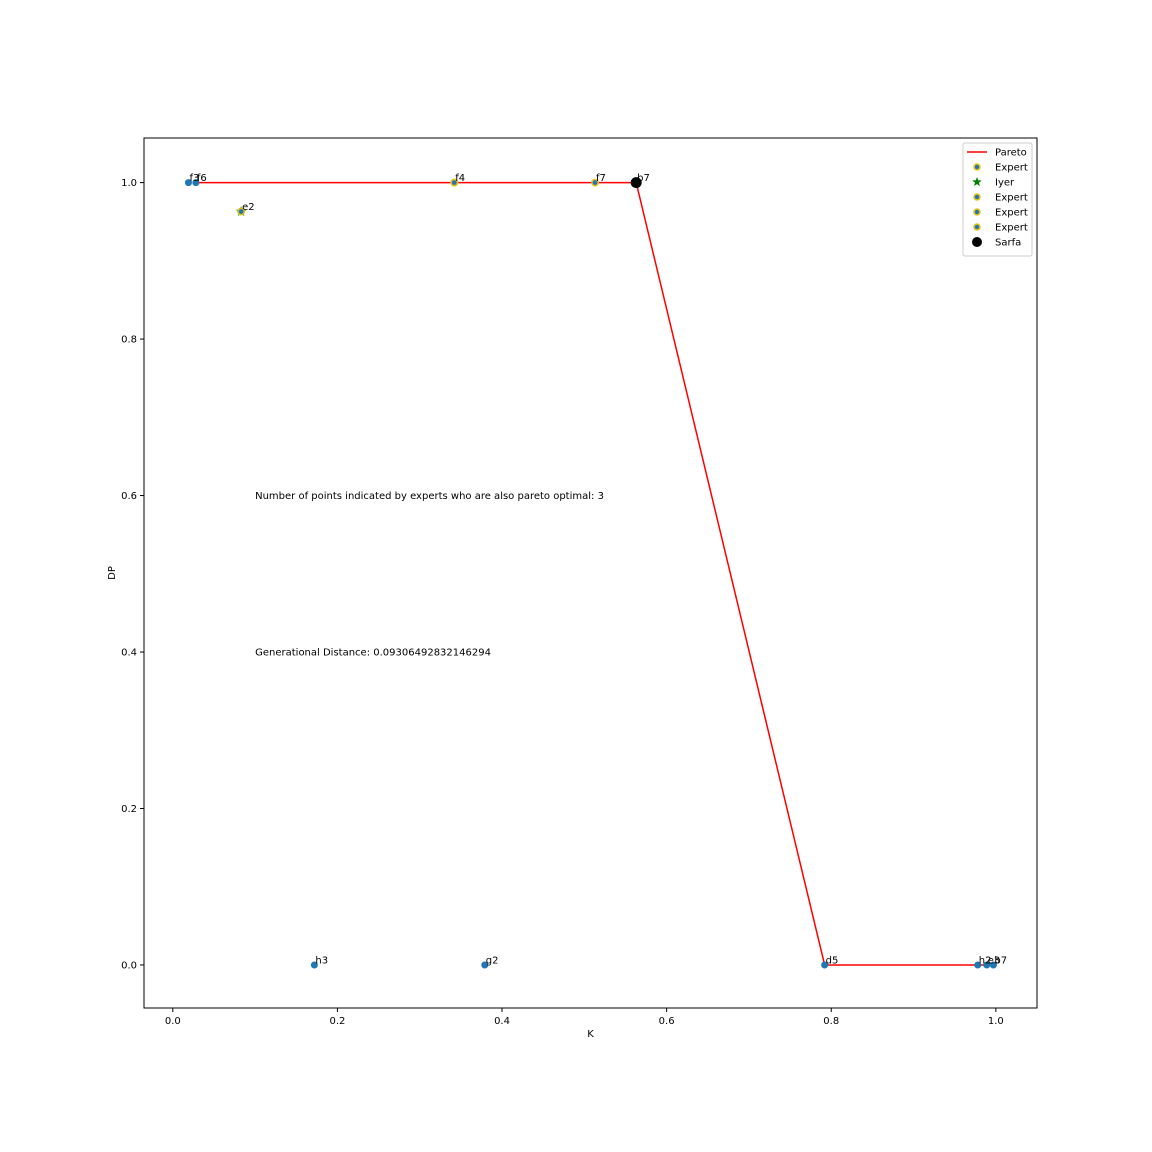 Image resolution: width=1152 pixels, height=1152 pixels. What do you see at coordinates (194, 178) in the screenshot?
I see `point-label: f3` at bounding box center [194, 178].